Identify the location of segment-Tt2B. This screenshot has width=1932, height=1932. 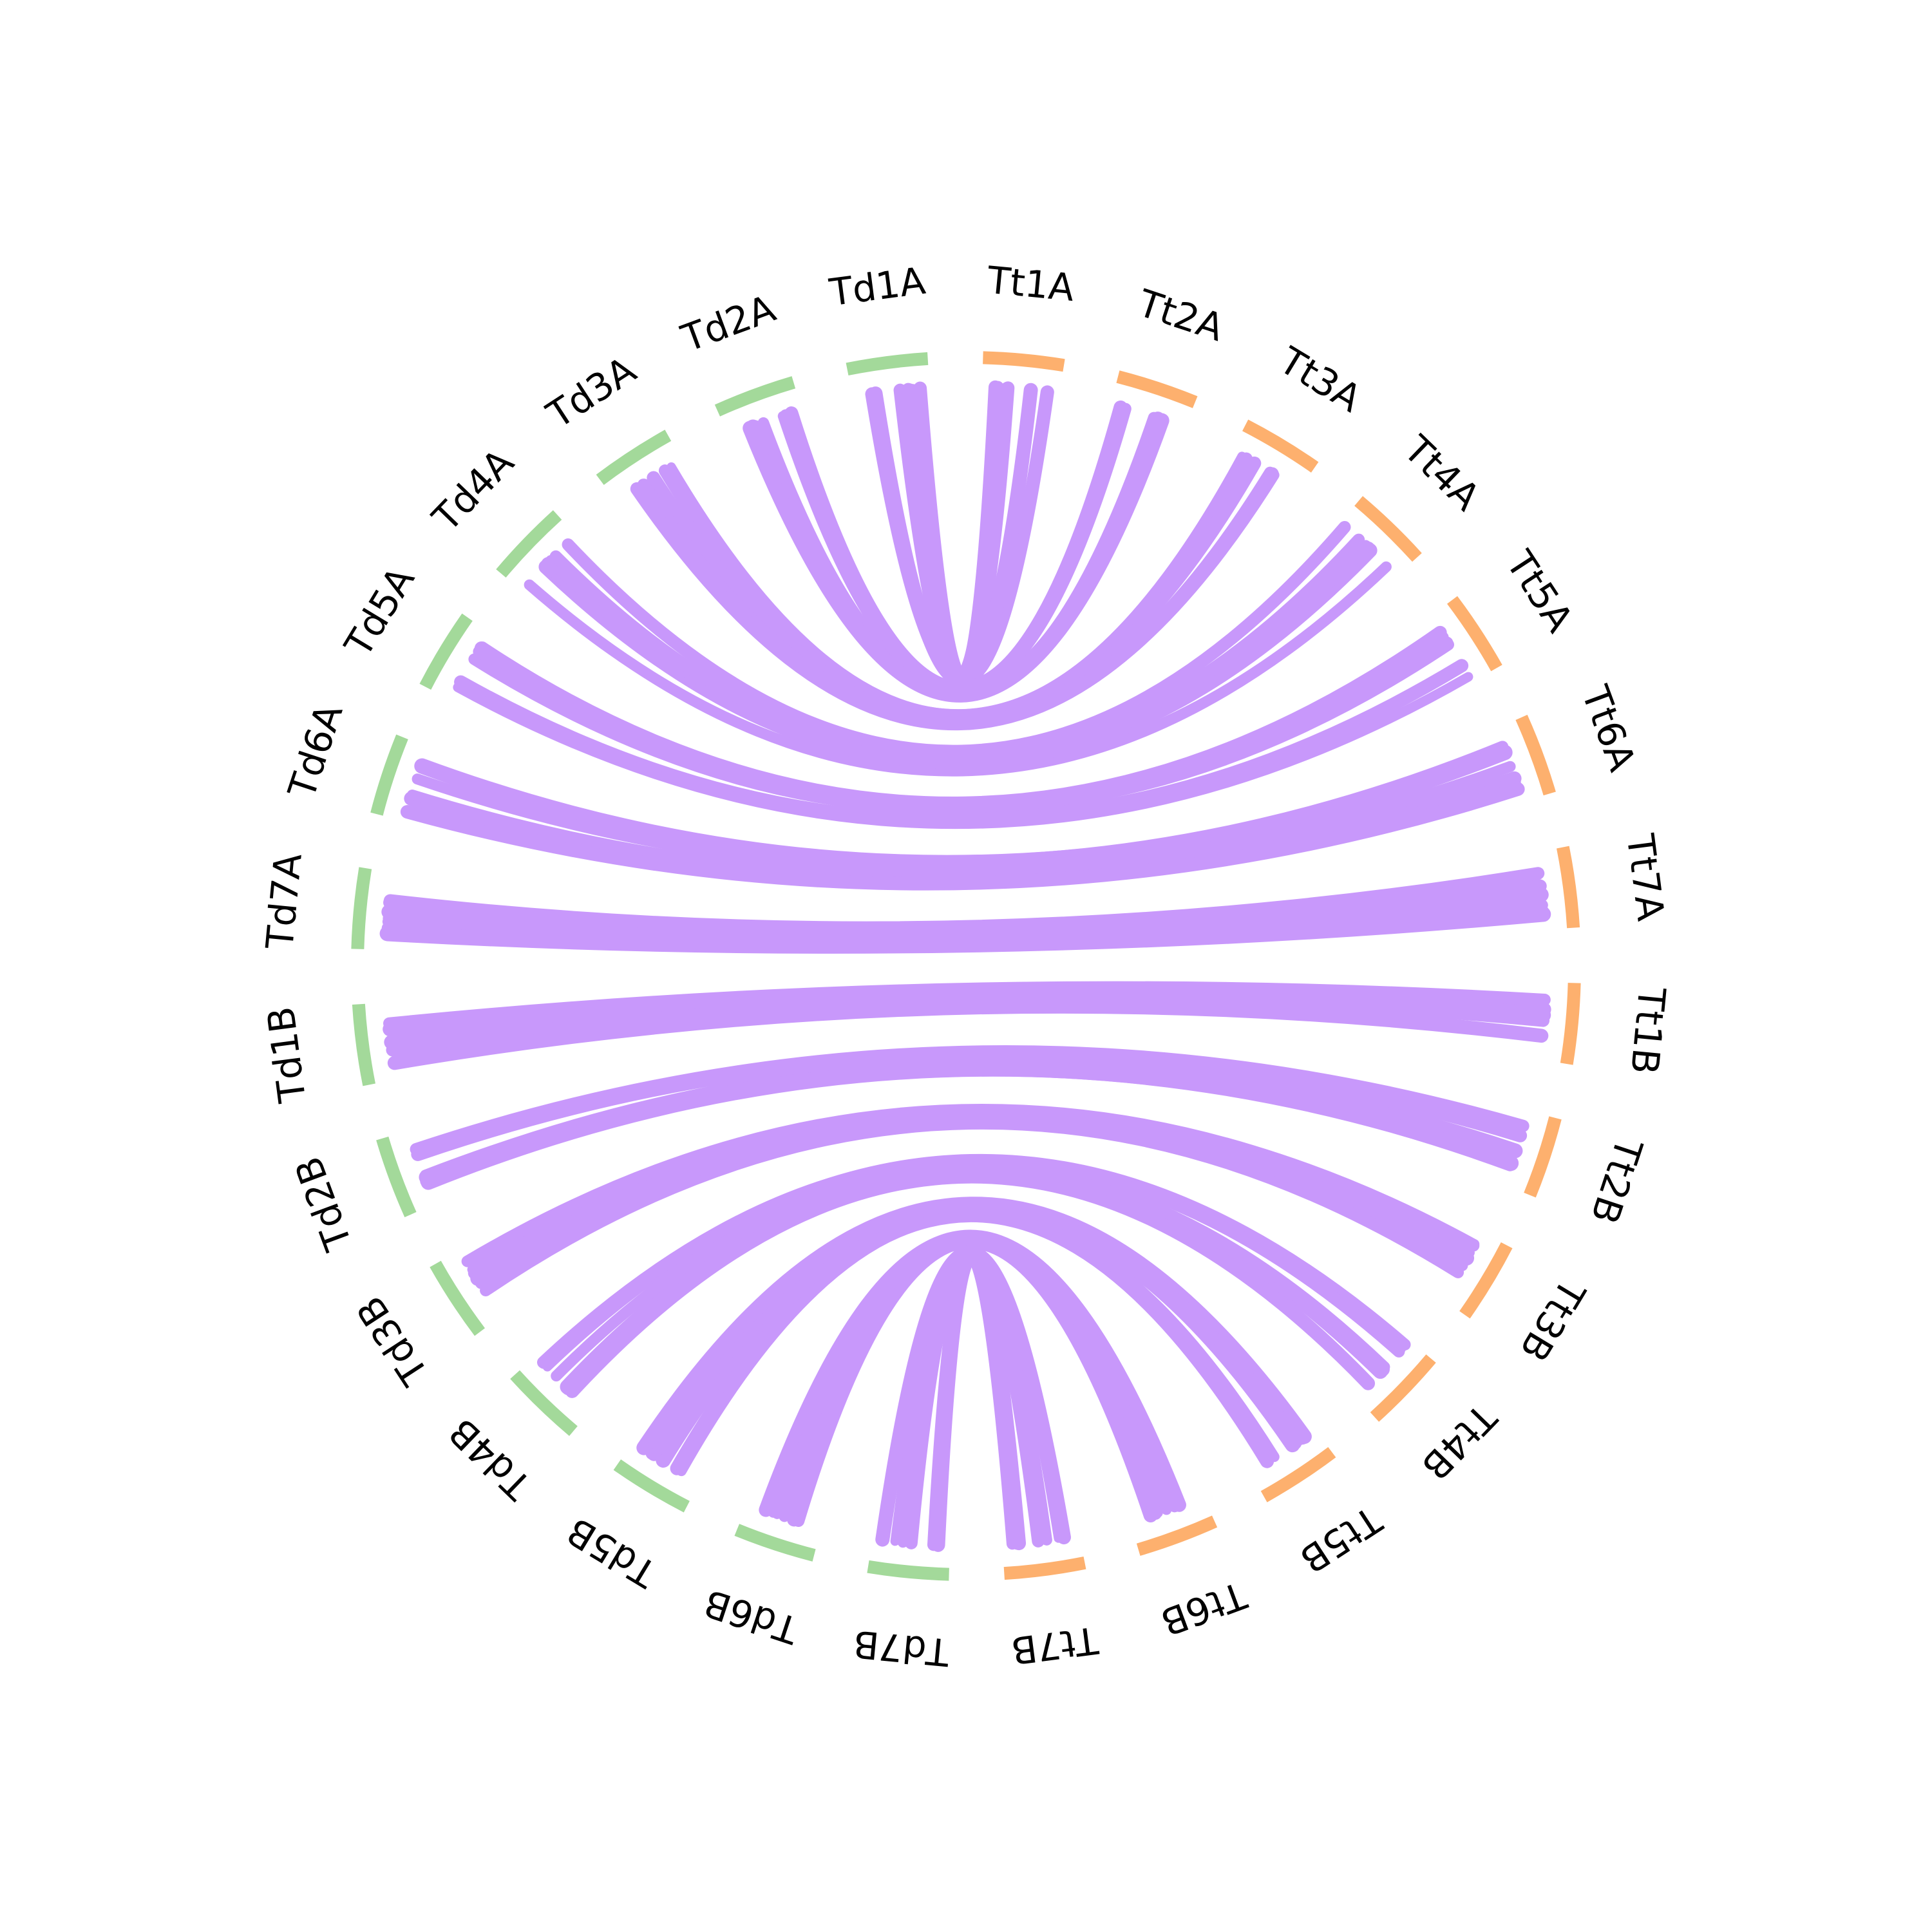
(1543, 1157).